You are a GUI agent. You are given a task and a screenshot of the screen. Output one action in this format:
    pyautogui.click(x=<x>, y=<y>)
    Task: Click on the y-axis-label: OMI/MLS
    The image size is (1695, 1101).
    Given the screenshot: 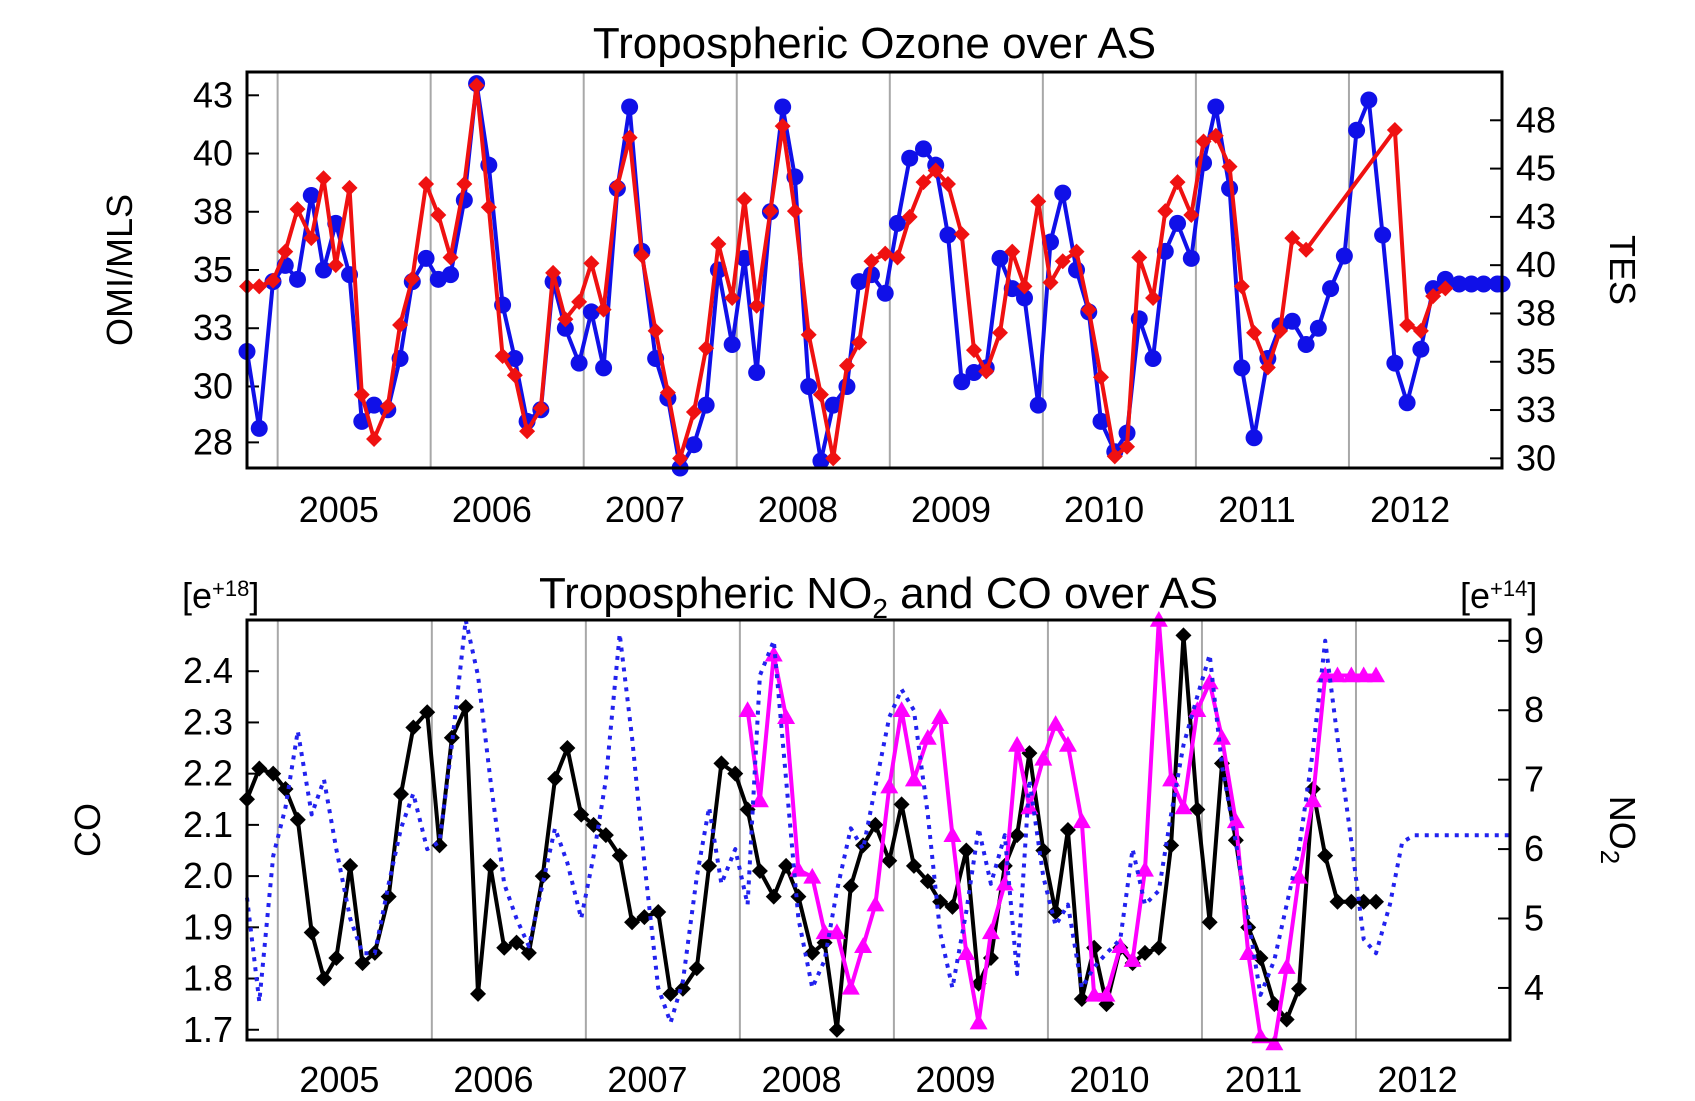 What is the action you would take?
    pyautogui.click(x=119, y=270)
    